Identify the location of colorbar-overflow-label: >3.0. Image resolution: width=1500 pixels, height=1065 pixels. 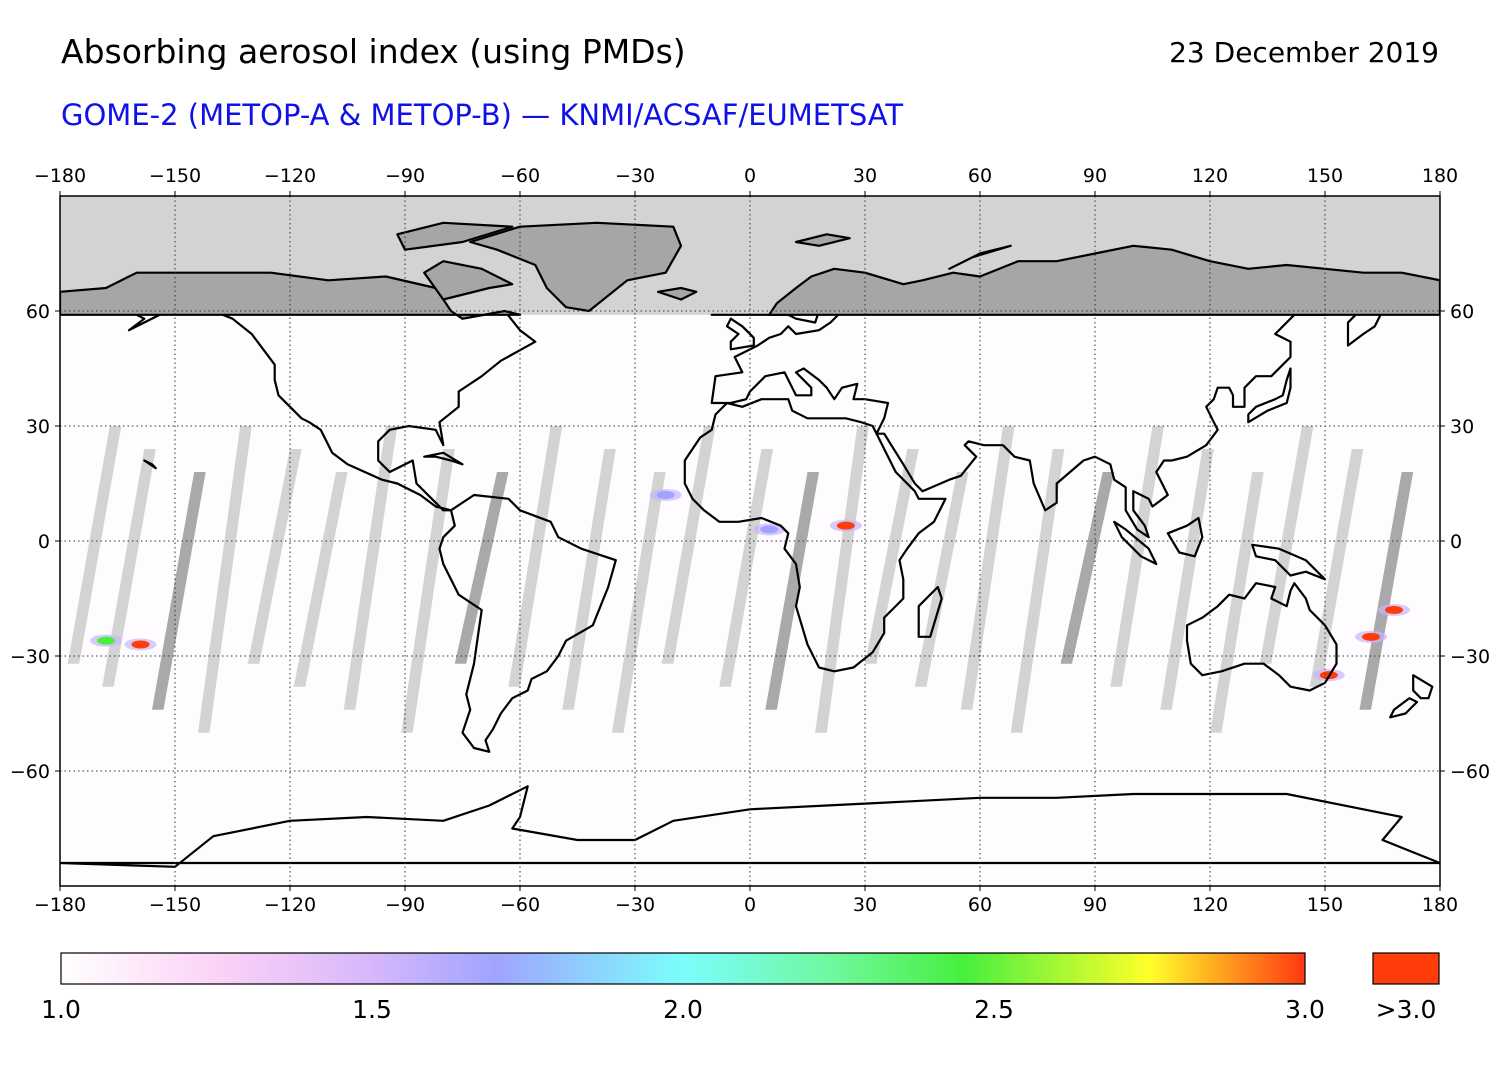
(1406, 1009).